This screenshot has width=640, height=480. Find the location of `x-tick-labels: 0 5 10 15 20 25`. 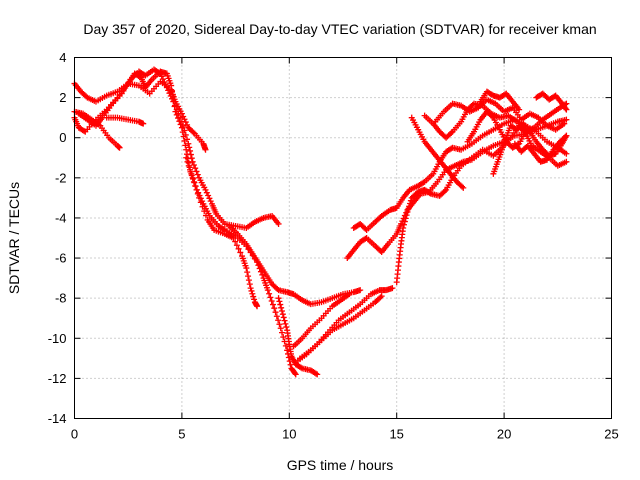

x-tick-labels: 0 5 10 15 20 25 is located at coordinates (345, 434).